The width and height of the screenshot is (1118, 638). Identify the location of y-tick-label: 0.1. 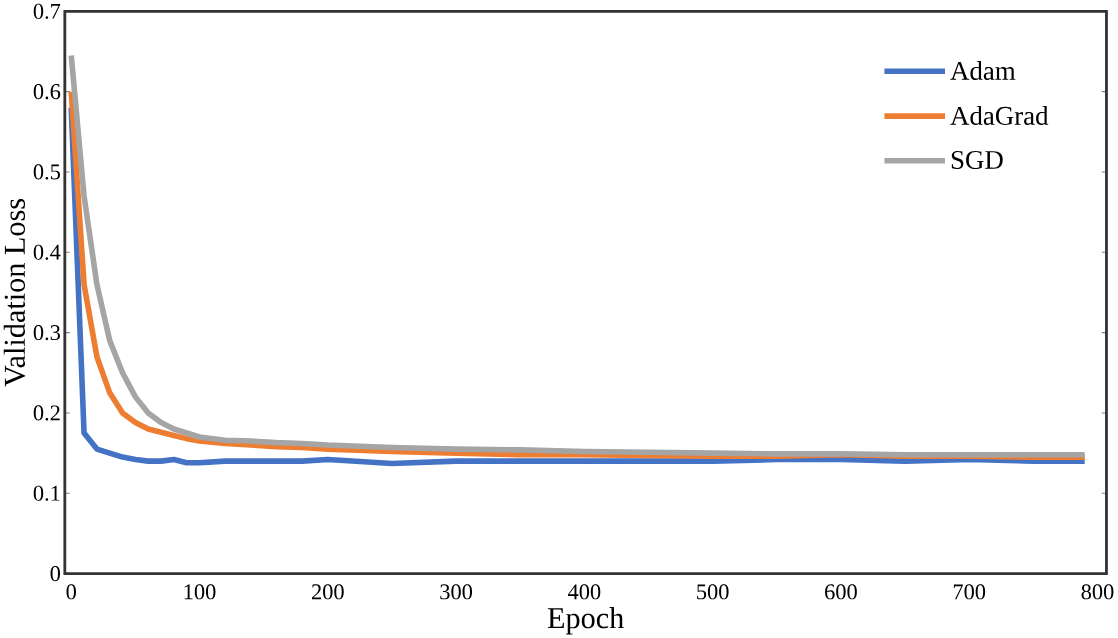
(46, 493).